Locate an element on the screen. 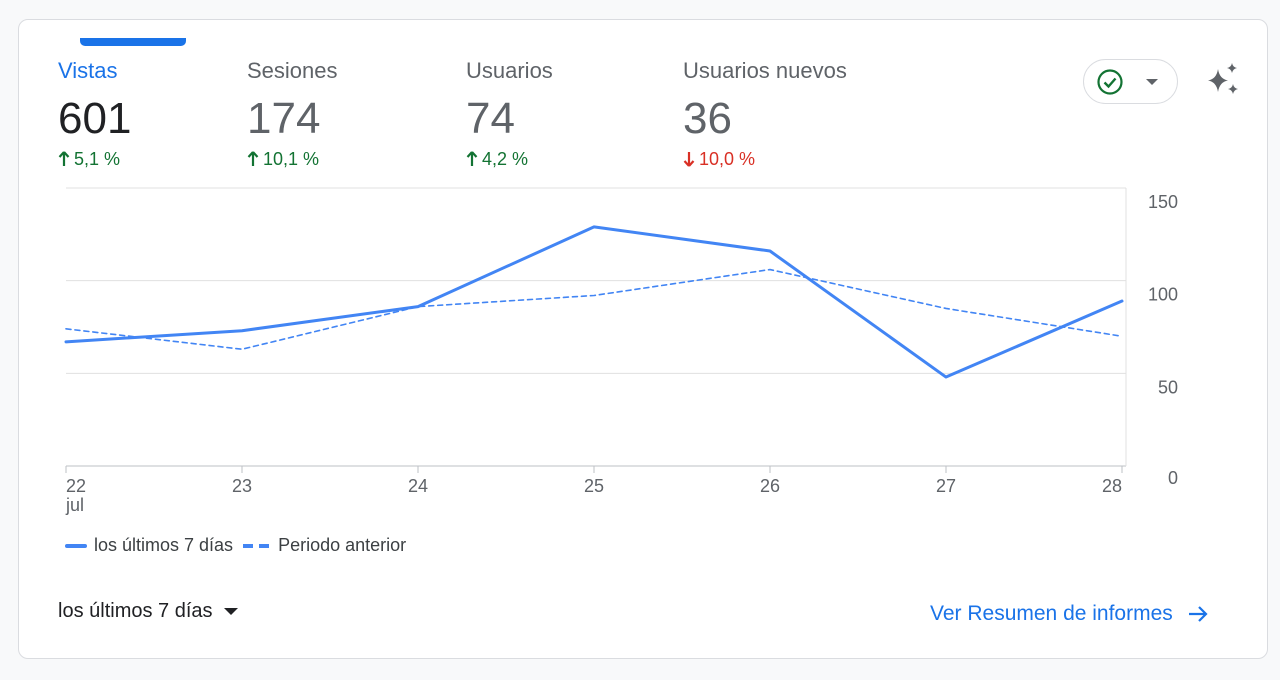  legend-label: los últimos 7 días is located at coordinates (164, 545).